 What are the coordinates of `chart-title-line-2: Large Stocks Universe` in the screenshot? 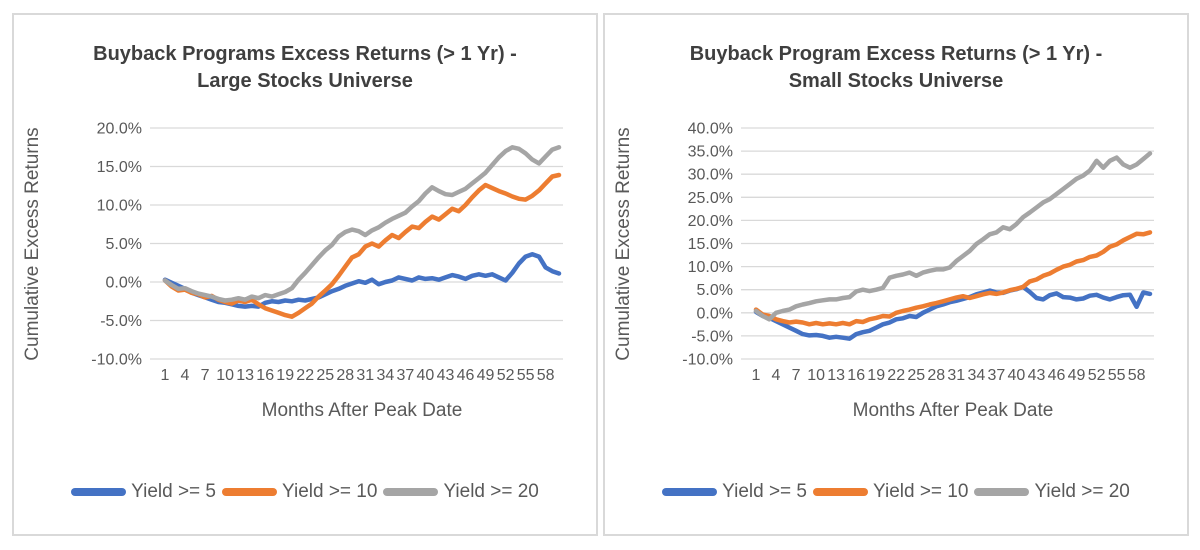 It's located at (305, 81).